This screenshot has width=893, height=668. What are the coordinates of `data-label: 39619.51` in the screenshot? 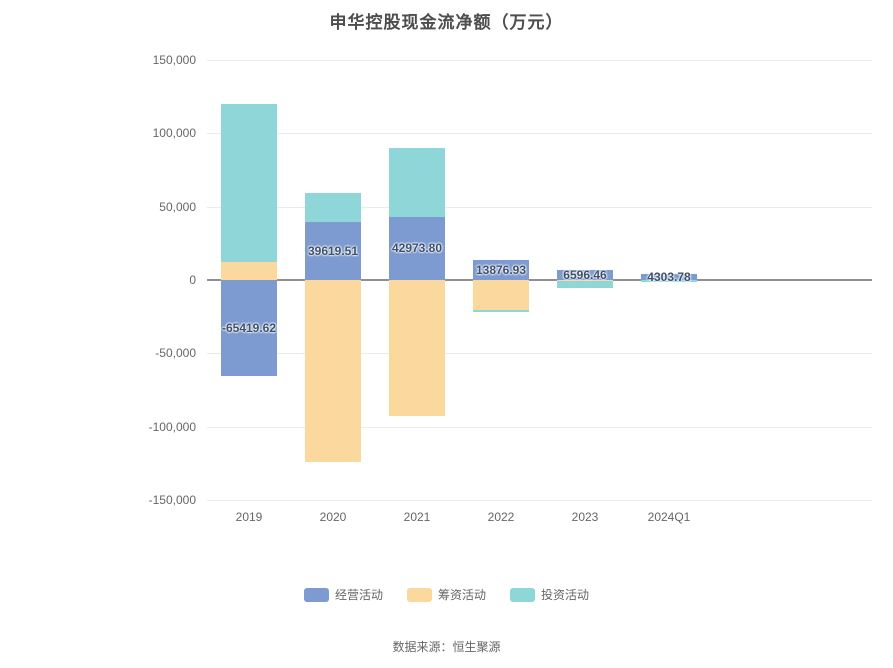 It's located at (333, 250).